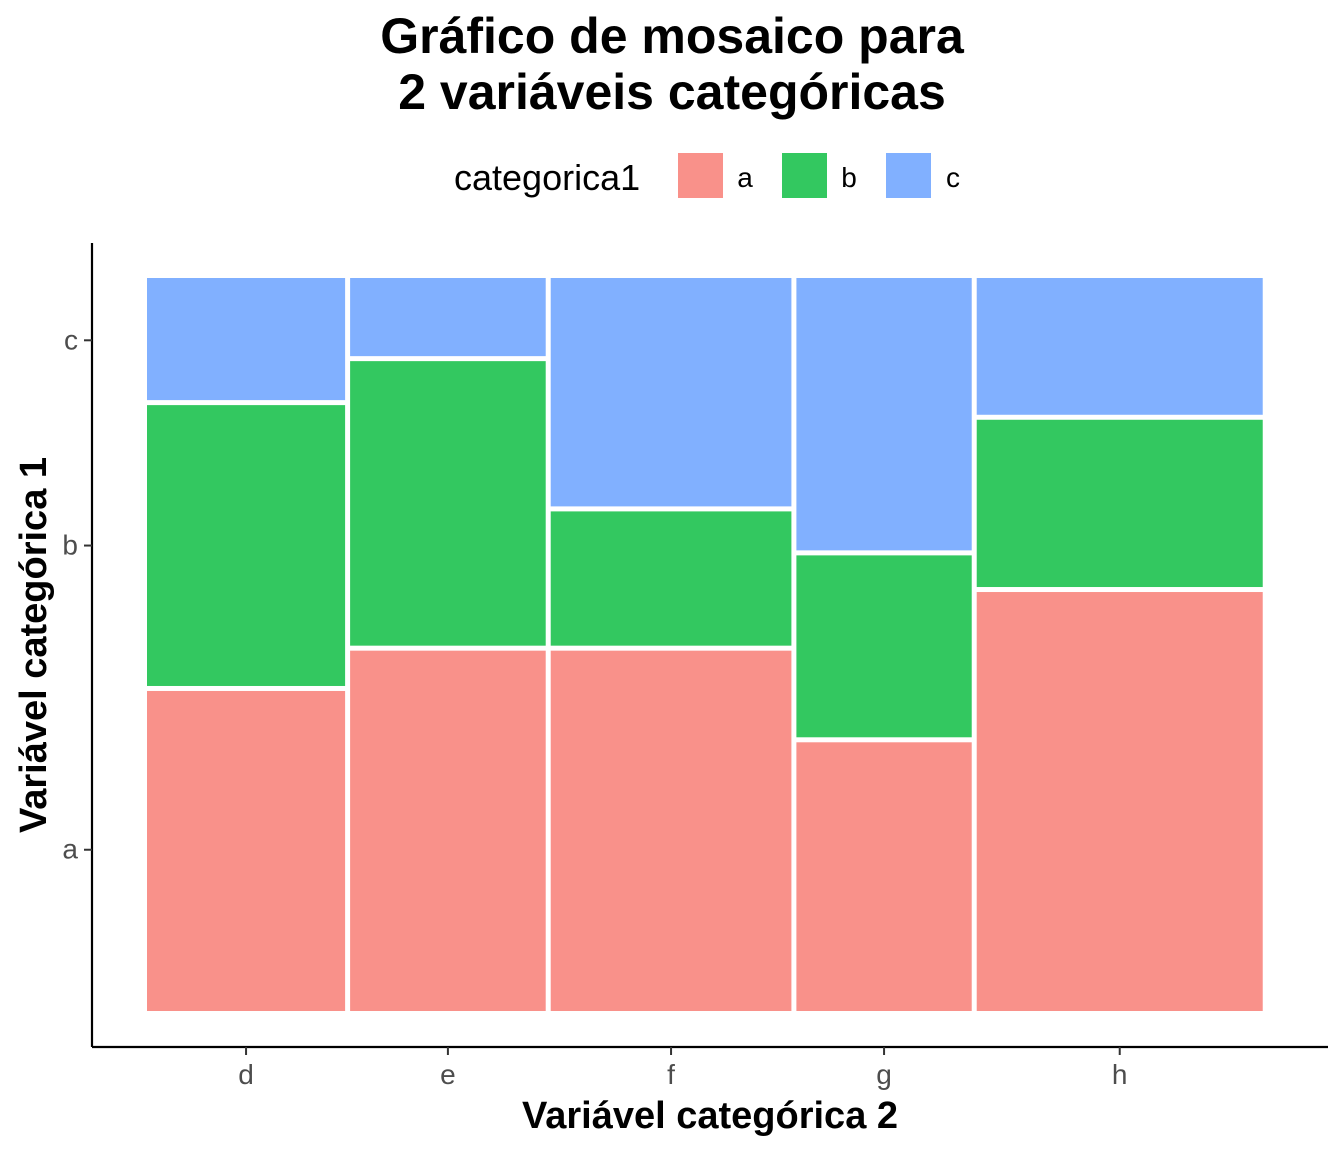  I want to click on tile-f-b, so click(671, 578).